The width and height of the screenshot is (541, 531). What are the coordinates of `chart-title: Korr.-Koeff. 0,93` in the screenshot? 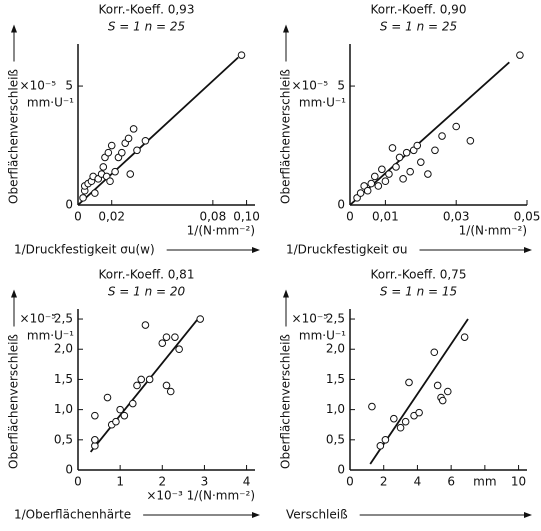 It's located at (147, 10).